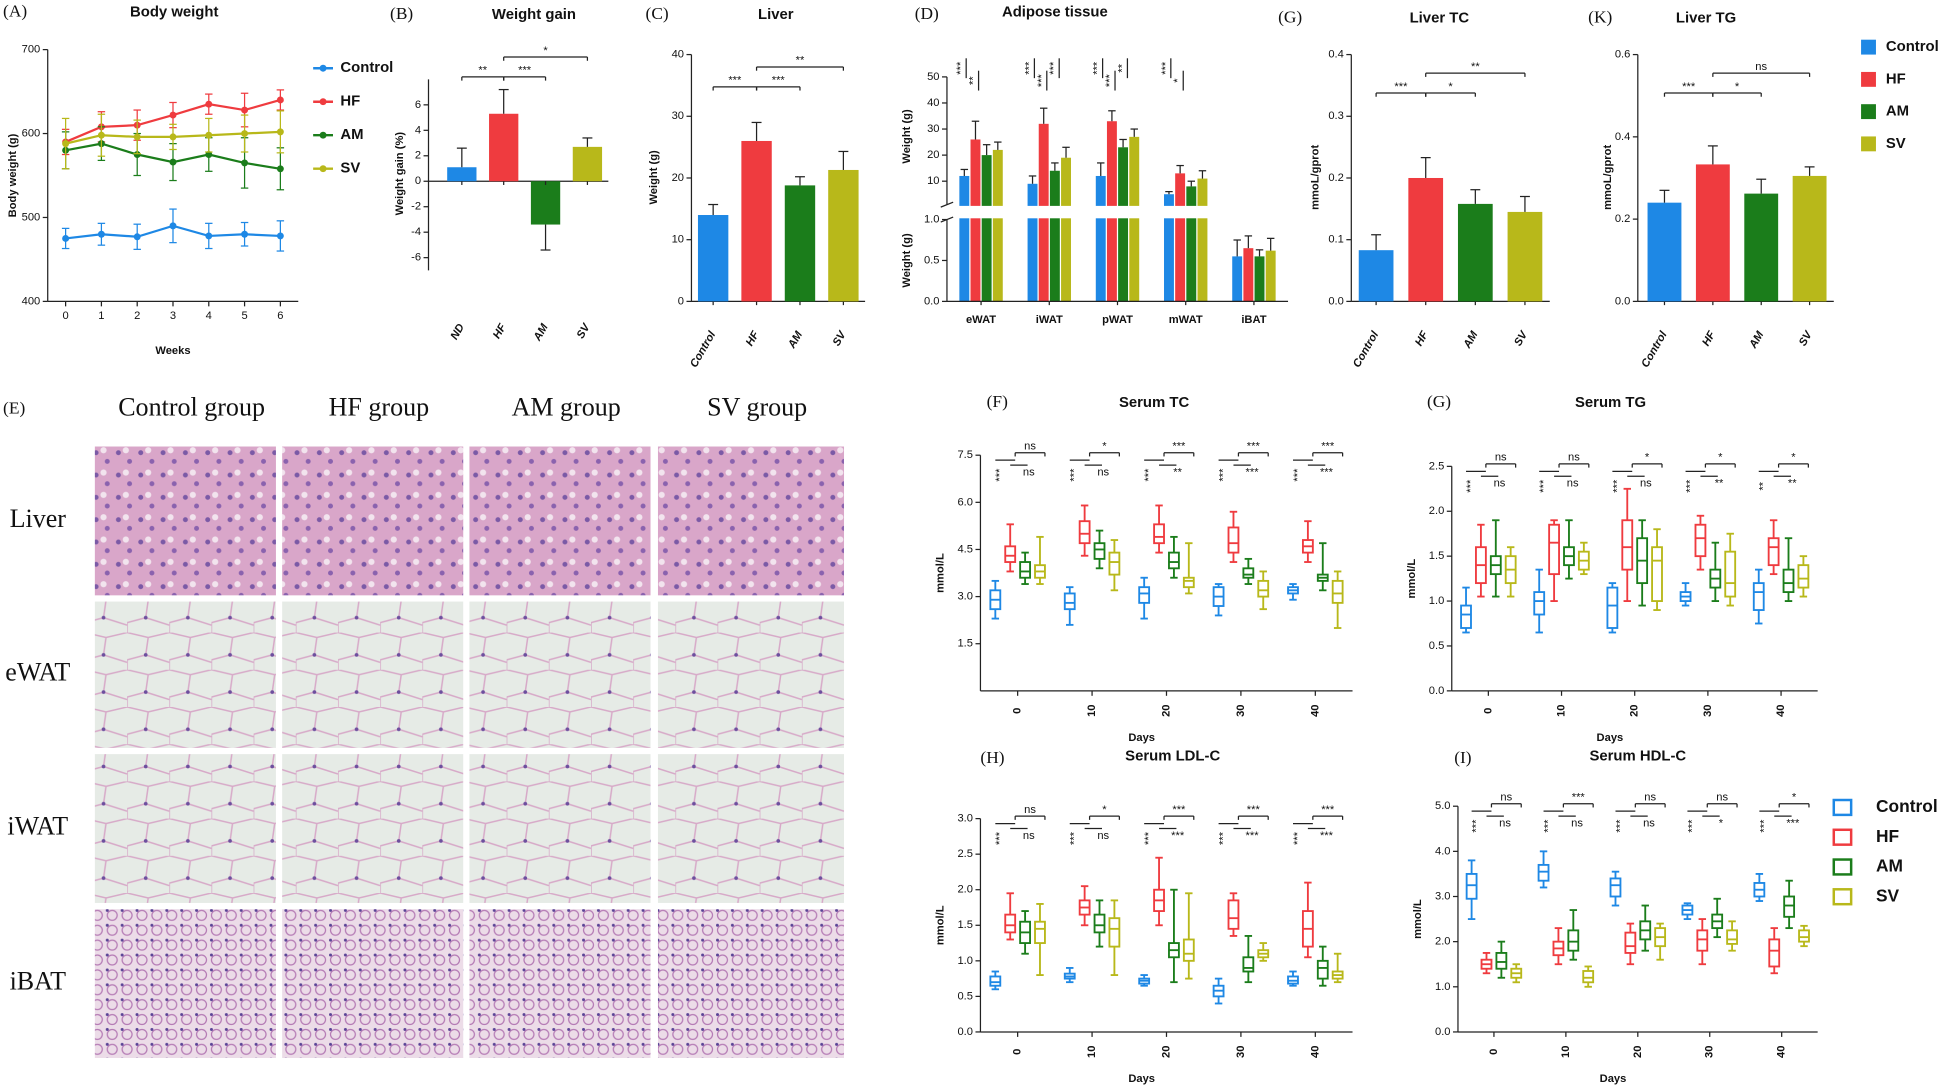 This screenshot has width=1946, height=1089. What do you see at coordinates (981, 320) in the screenshot?
I see `x-tick-label: eWAT` at bounding box center [981, 320].